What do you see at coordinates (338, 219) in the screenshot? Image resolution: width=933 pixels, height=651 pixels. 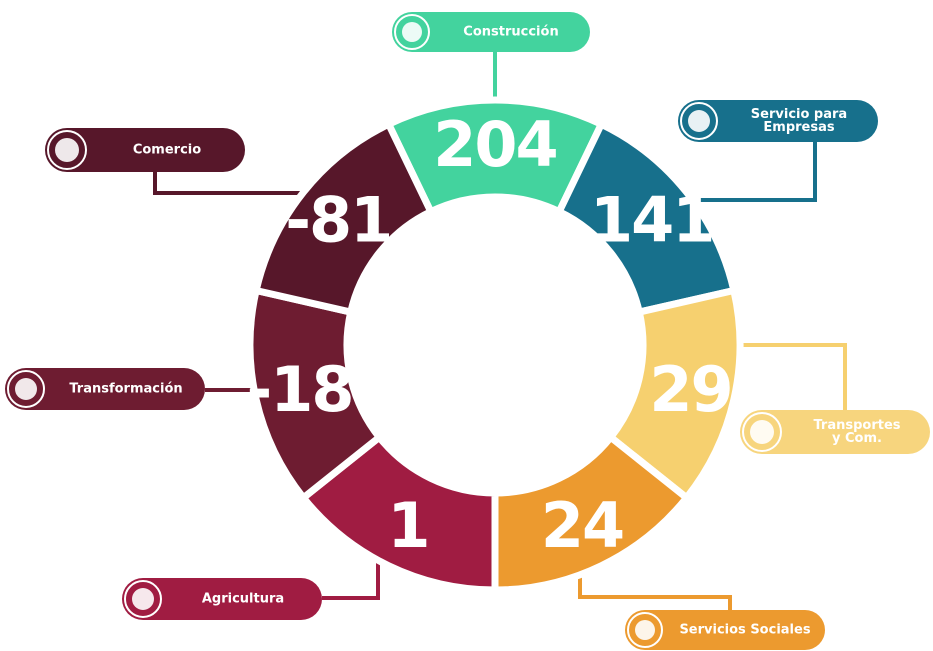 I see `segment-value: -81` at bounding box center [338, 219].